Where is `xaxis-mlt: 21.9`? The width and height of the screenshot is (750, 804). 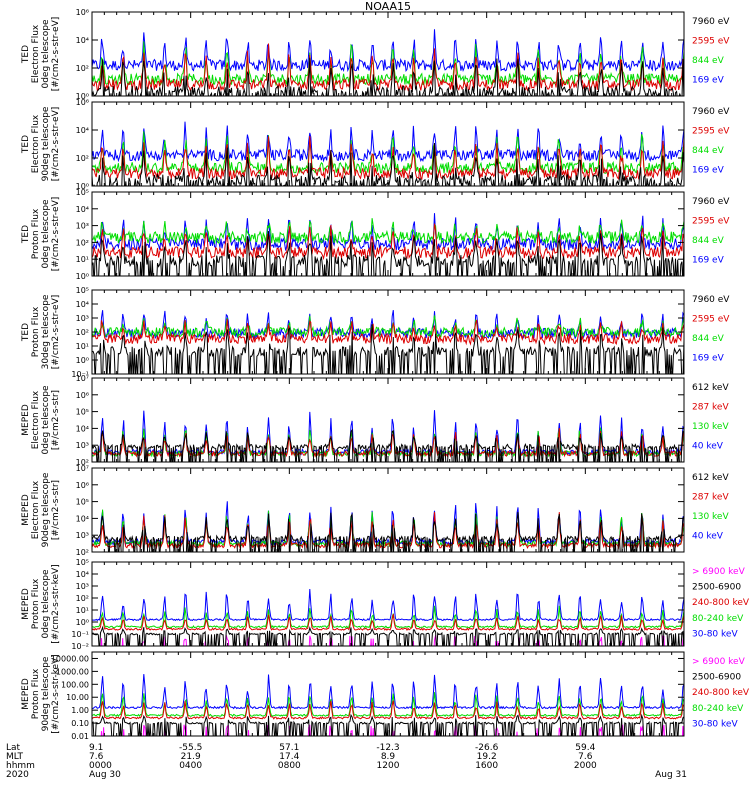 xaxis-mlt: 21.9 is located at coordinates (191, 757).